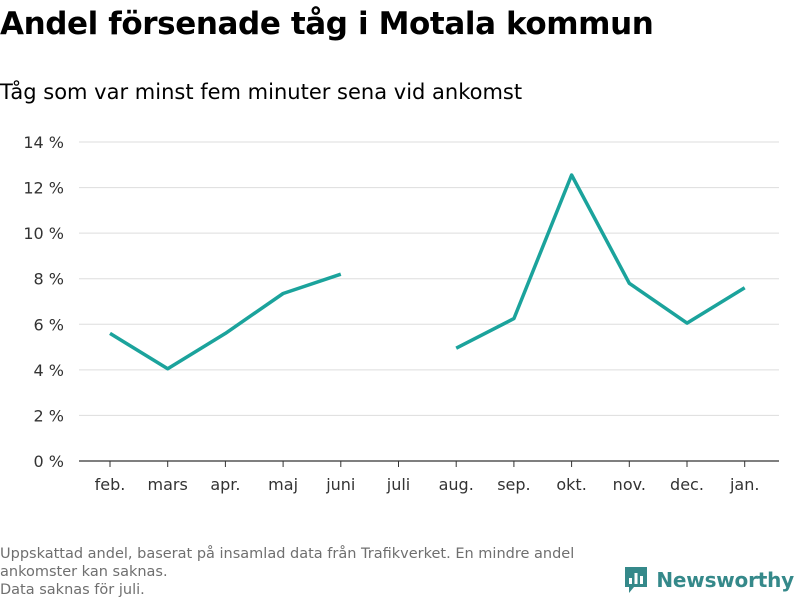 This screenshot has width=800, height=600. Describe the element at coordinates (283, 484) in the screenshot. I see `x-tick-label: maj` at that location.